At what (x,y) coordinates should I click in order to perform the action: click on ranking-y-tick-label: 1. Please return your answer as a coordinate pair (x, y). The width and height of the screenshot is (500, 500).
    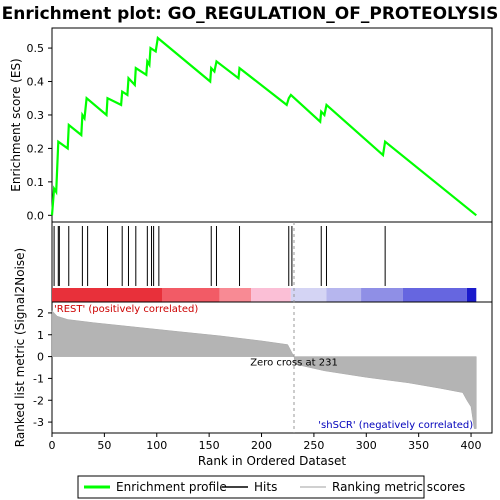
    Looking at the image, I should click on (40, 335).